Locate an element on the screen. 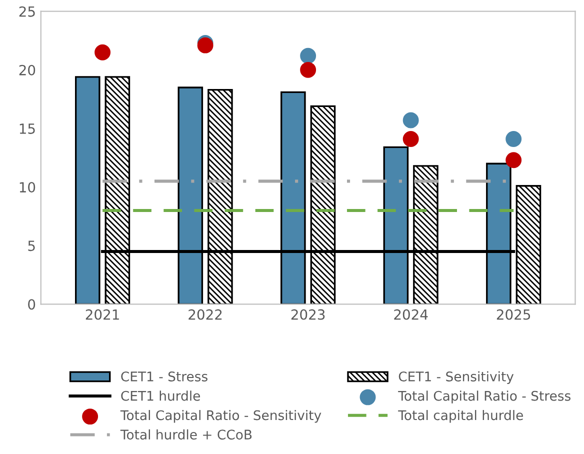 Image resolution: width=584 pixels, height=454 pixels. x-tick-label: 2022 is located at coordinates (205, 314).